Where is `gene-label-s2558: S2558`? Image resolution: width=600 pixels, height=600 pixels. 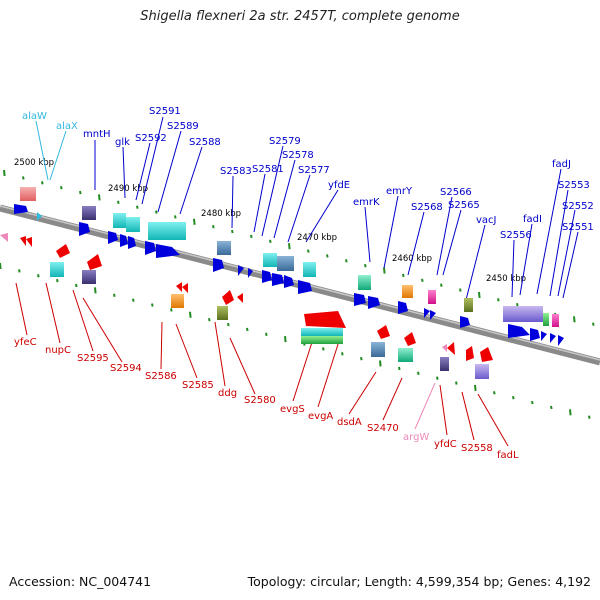 gene-label-s2558: S2558 is located at coordinates (477, 448).